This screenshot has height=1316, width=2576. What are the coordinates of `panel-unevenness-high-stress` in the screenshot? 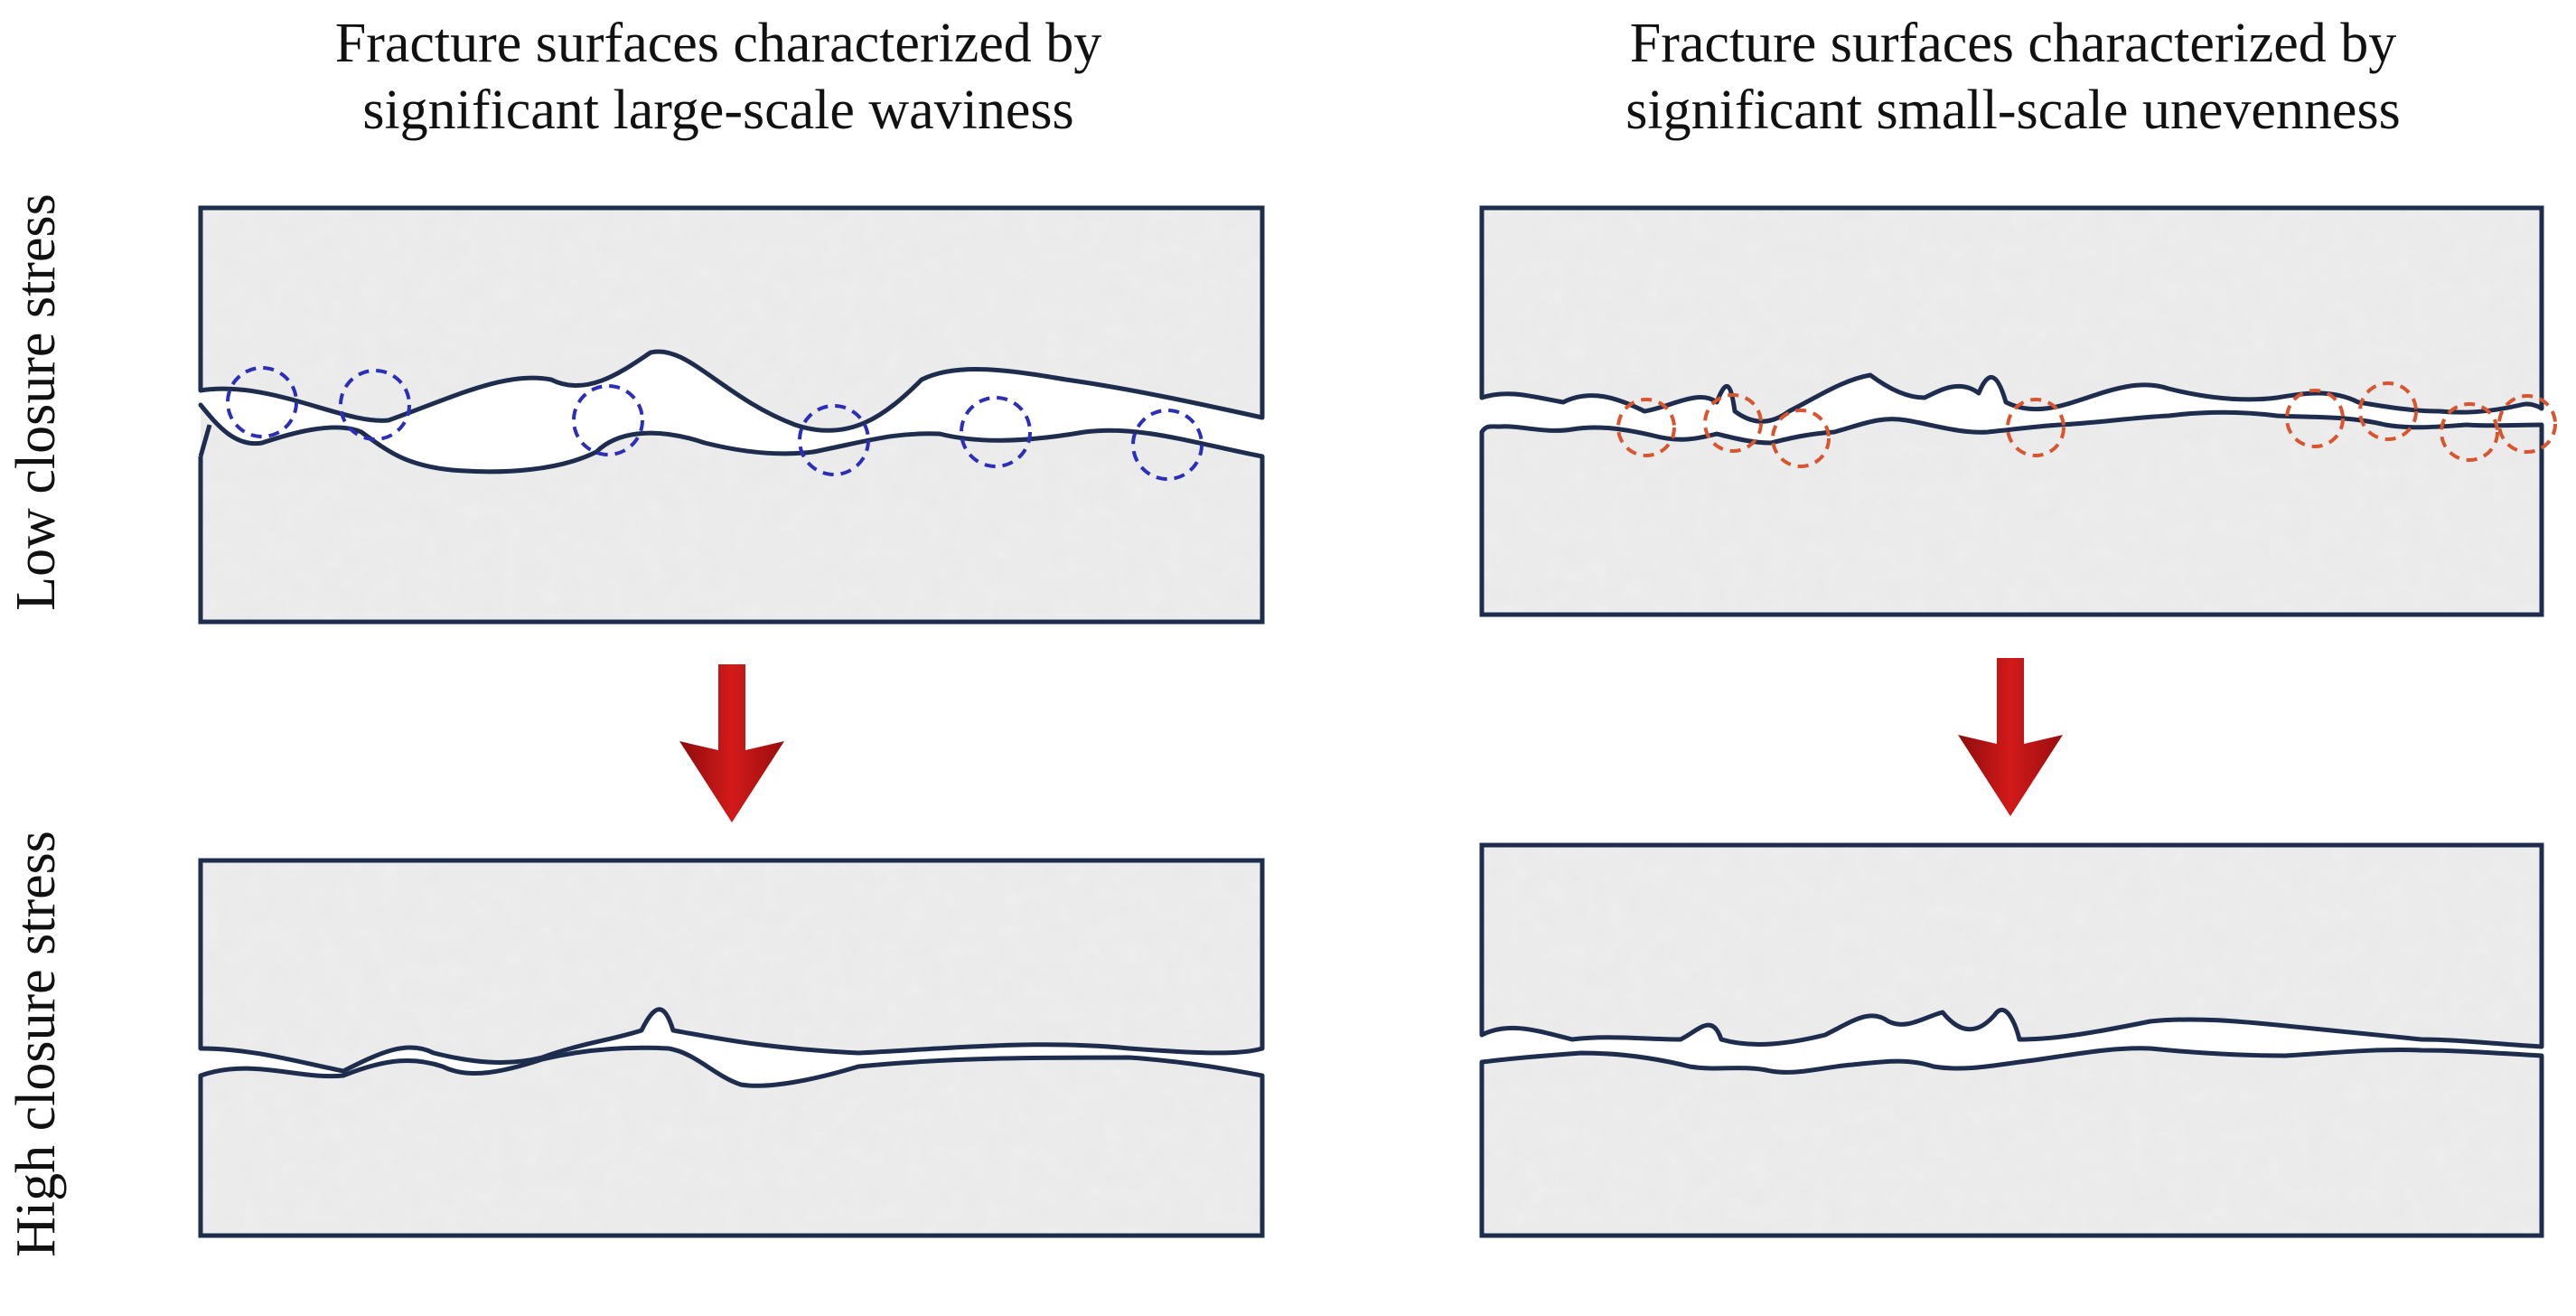 It's located at (2011, 1040).